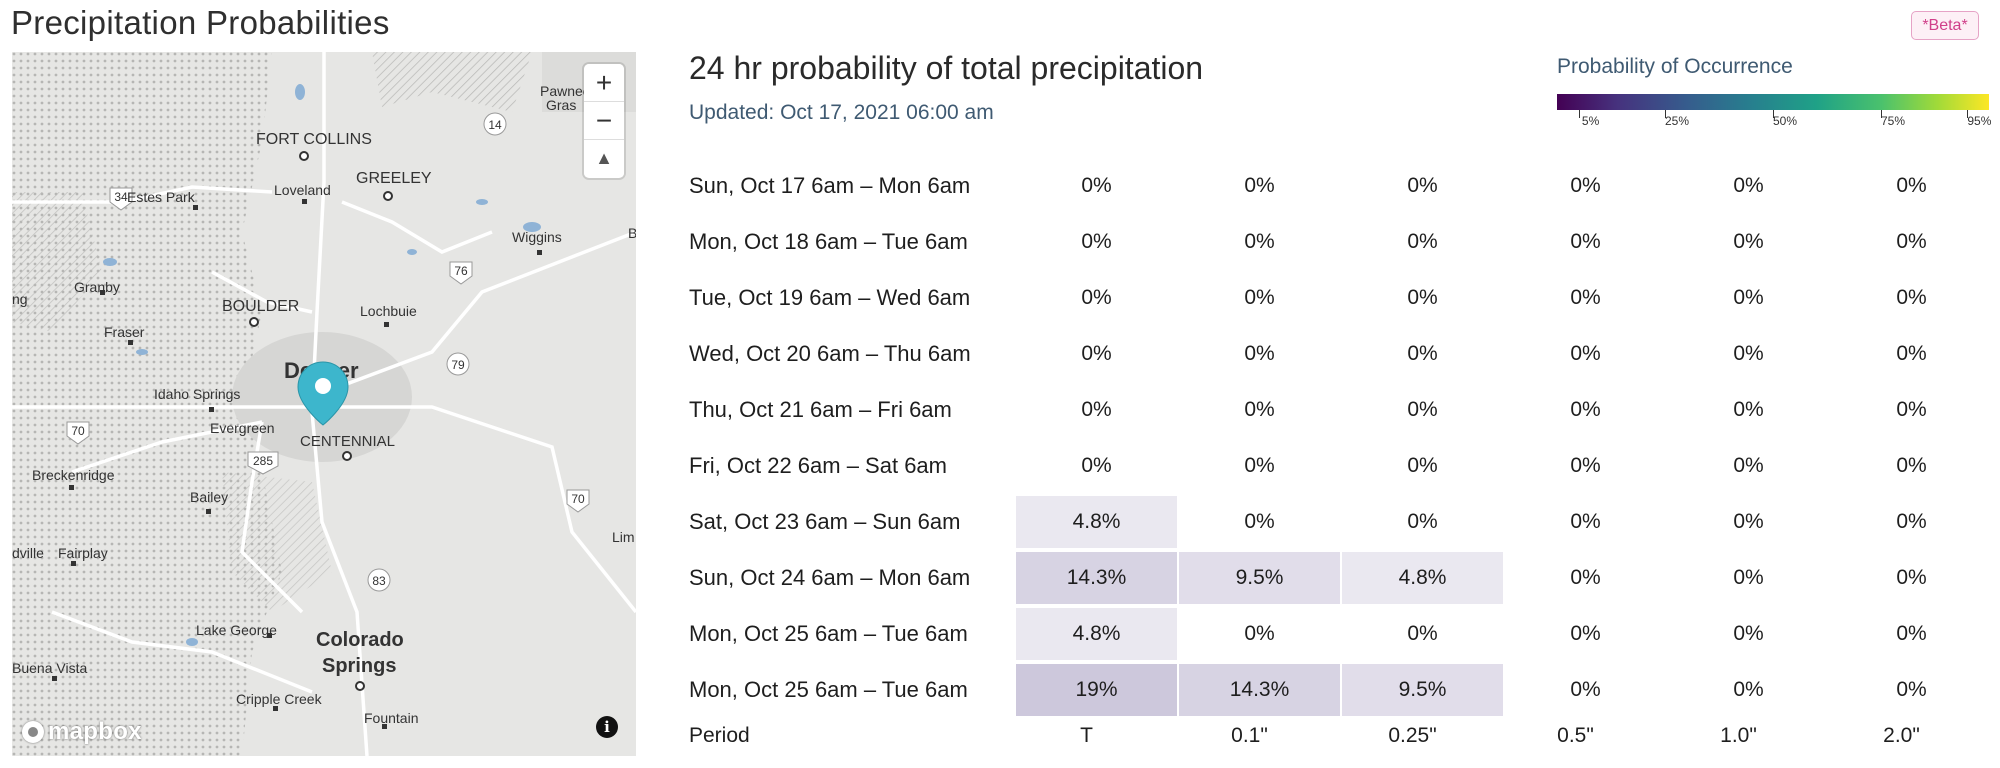 This screenshot has width=2000, height=768. I want to click on period-label: Tue, Oct 19 6am – Wed 6am, so click(830, 297).